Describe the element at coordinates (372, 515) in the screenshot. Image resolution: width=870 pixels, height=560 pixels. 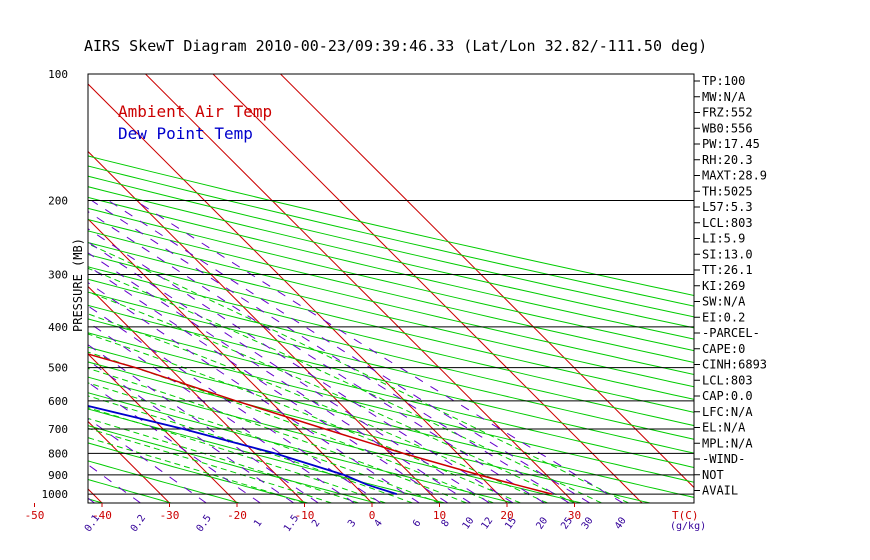
I see `bottom-tick-label: 0` at that location.